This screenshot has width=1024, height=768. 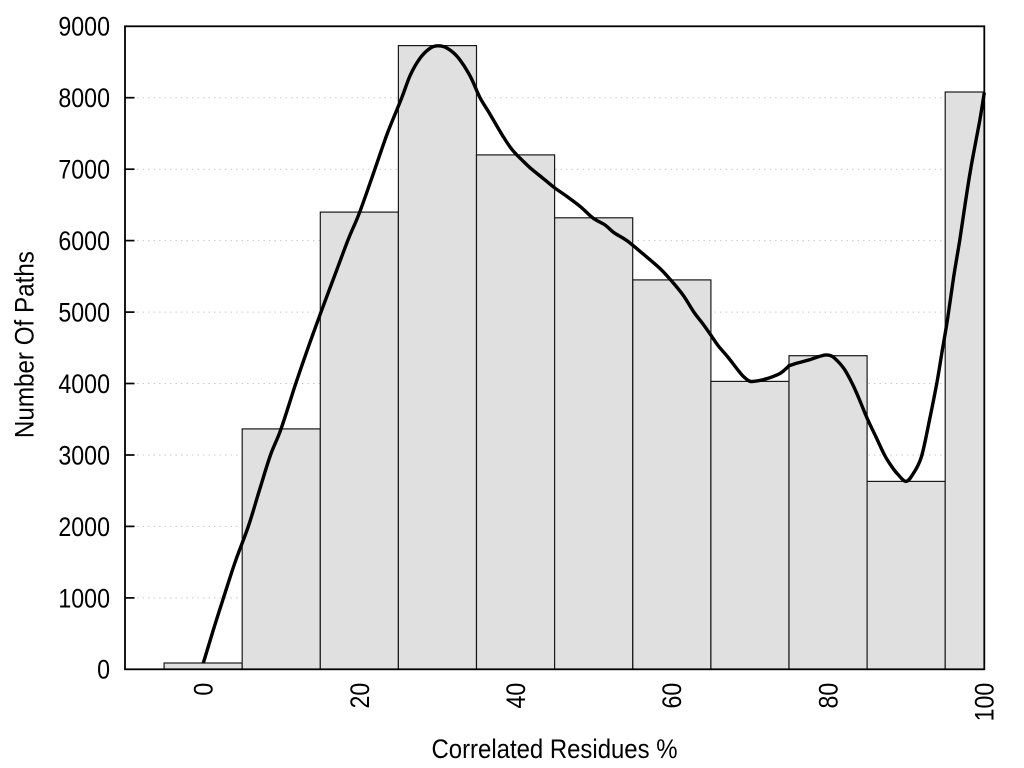 What do you see at coordinates (84, 241) in the screenshot?
I see `svg-text: 6000` at bounding box center [84, 241].